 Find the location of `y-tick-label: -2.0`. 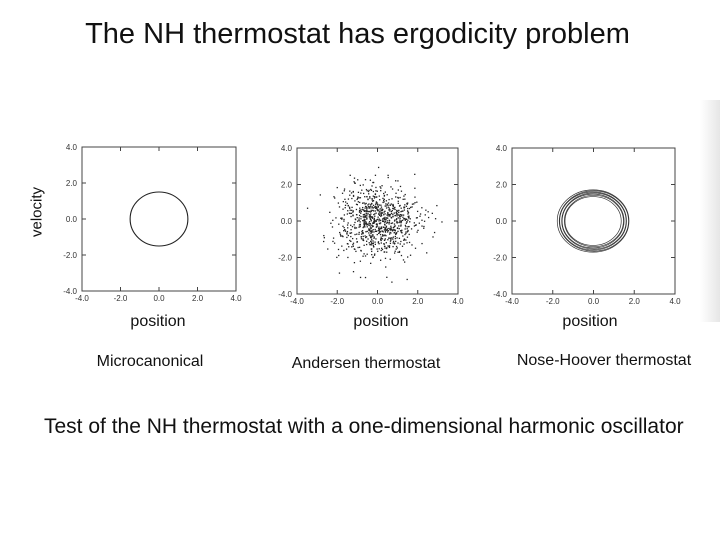

y-tick-label: -2.0 is located at coordinates (70, 255).